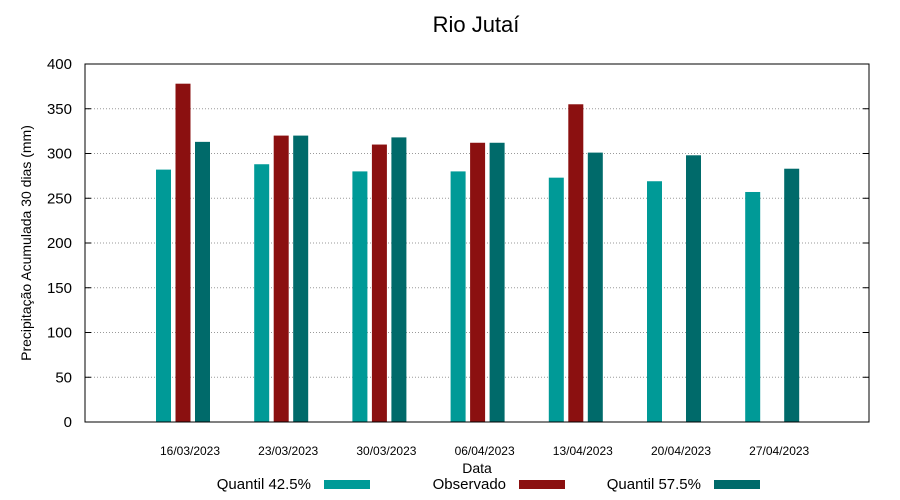 Image resolution: width=900 pixels, height=500 pixels. I want to click on y-axis-label: Precipitação Acumulada 30 dias (mm), so click(26, 243).